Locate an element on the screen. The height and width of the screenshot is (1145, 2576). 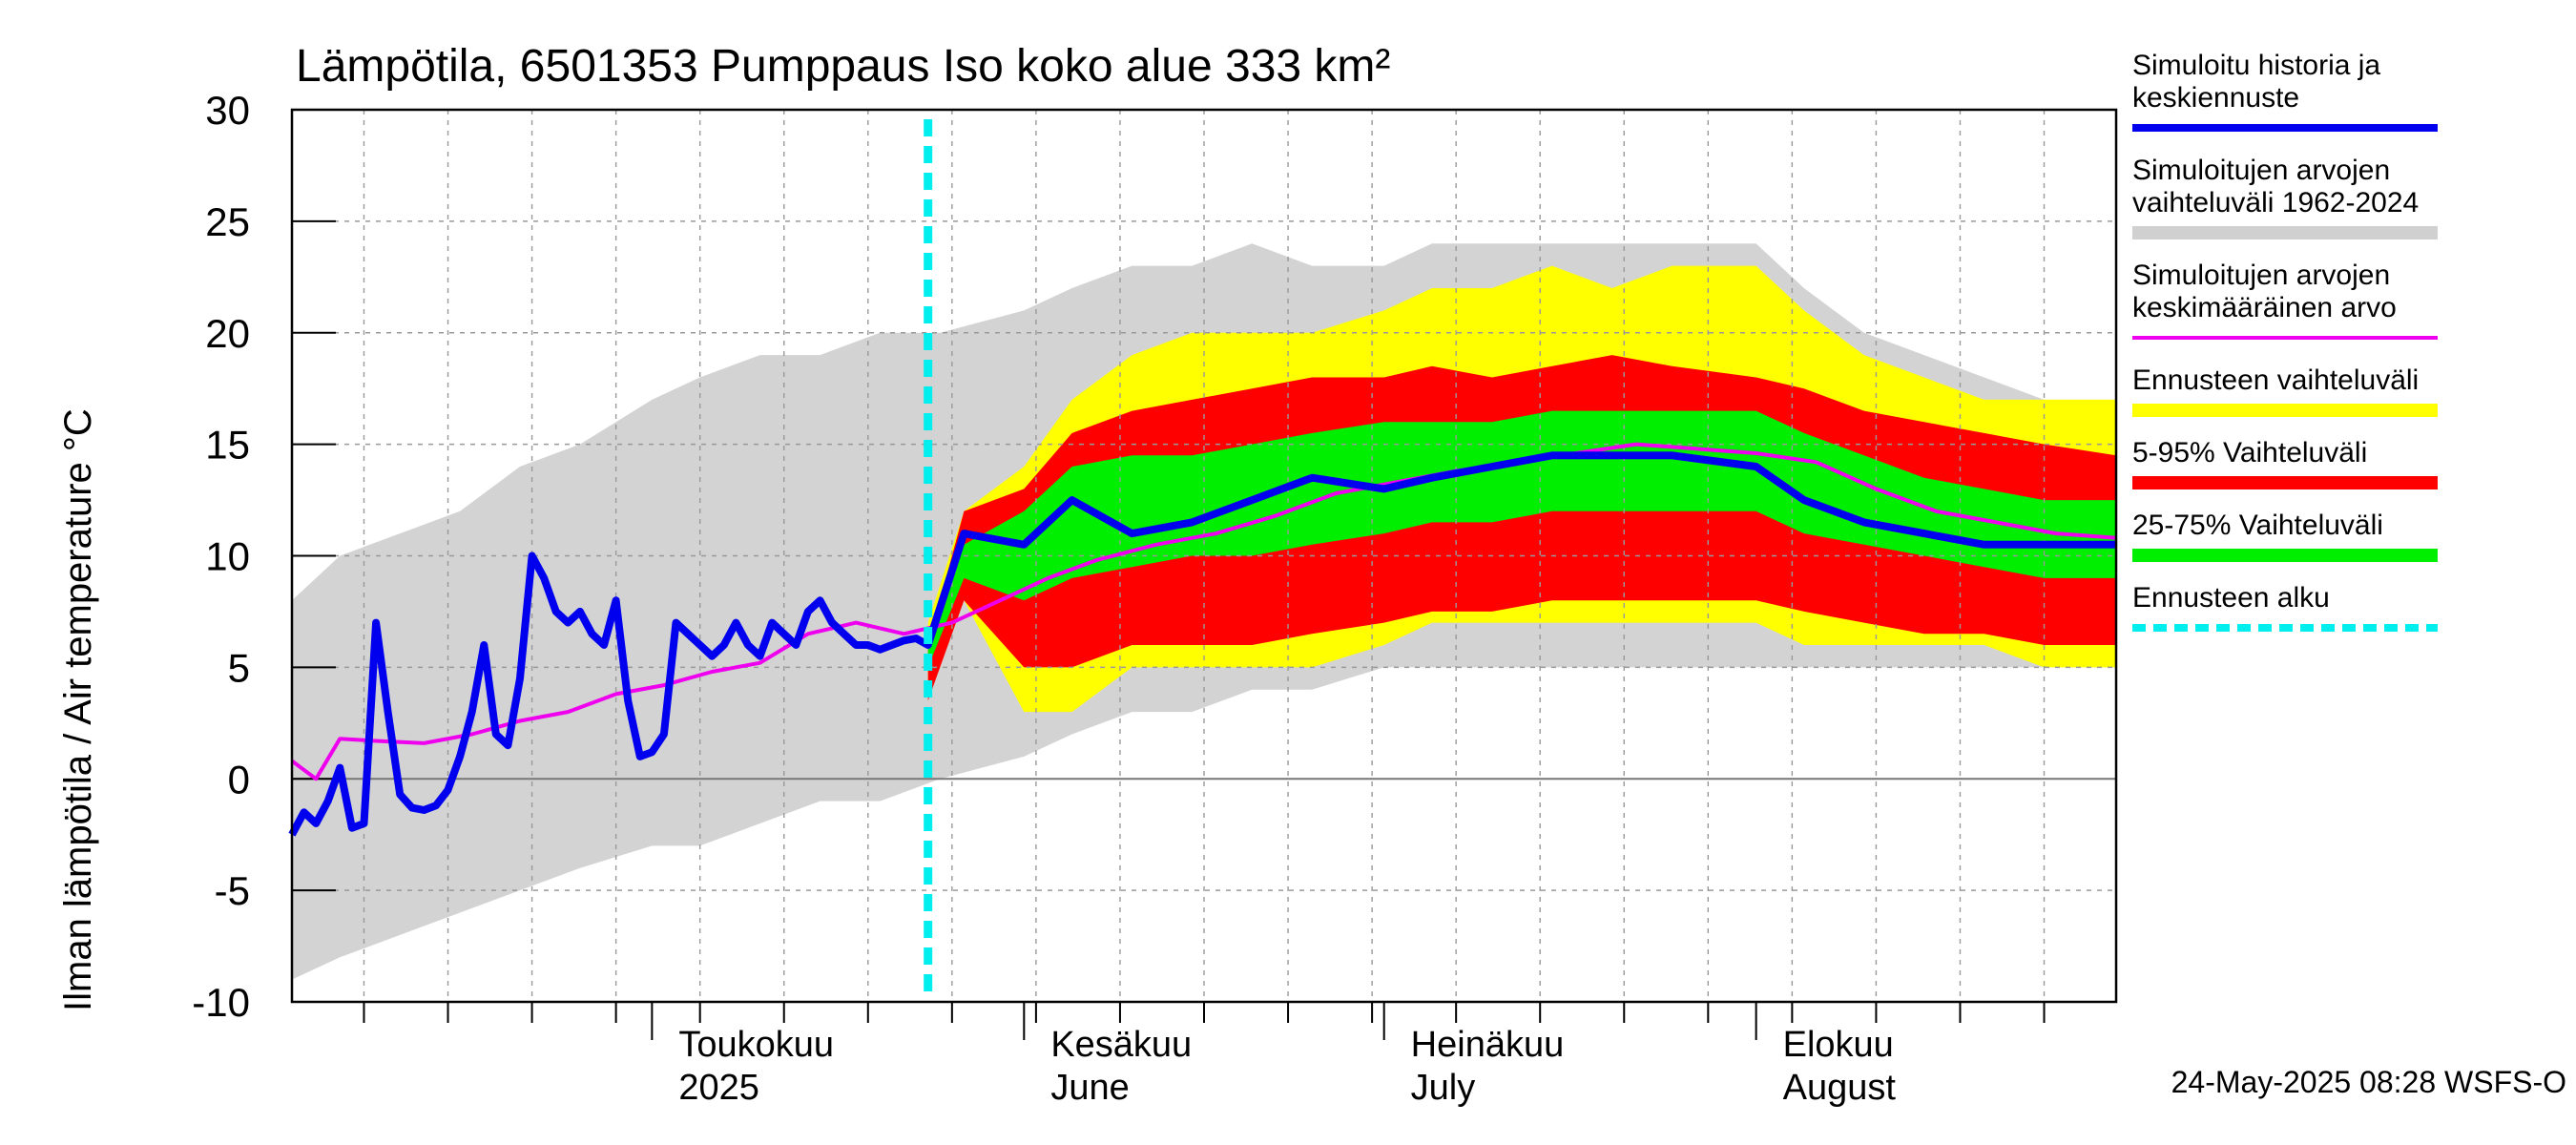
y-tick-label: 10 is located at coordinates (227, 557).